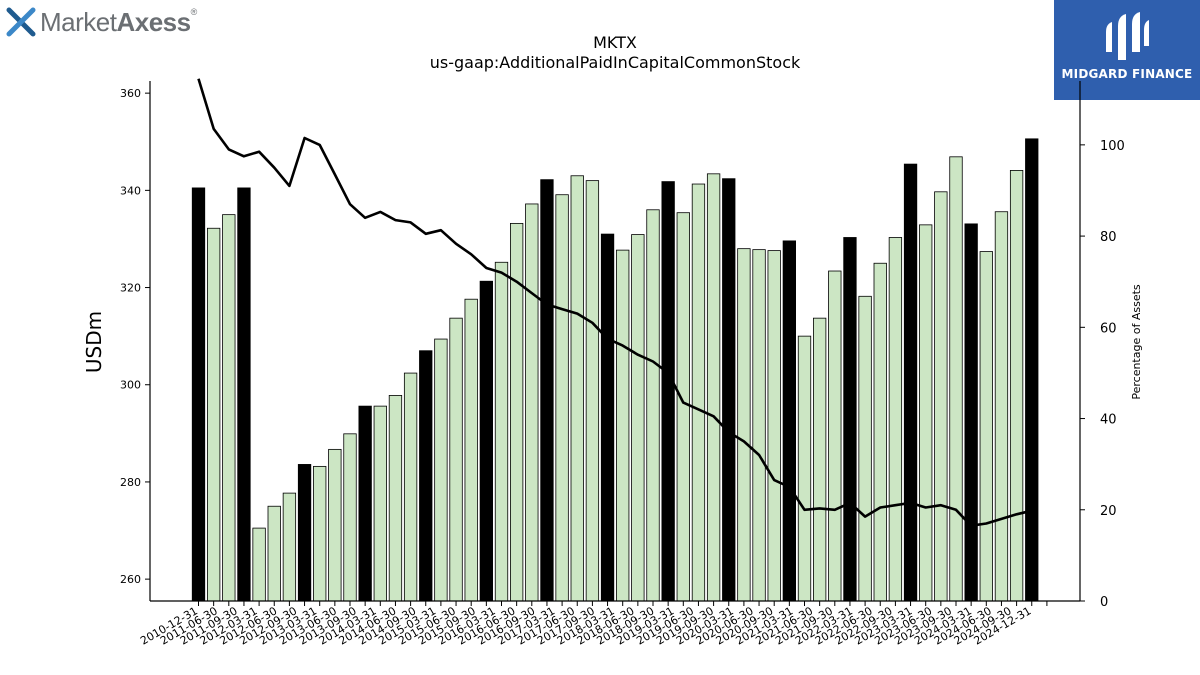  Describe the element at coordinates (21, 22) in the screenshot. I see `marketaxess-x-icon` at that location.